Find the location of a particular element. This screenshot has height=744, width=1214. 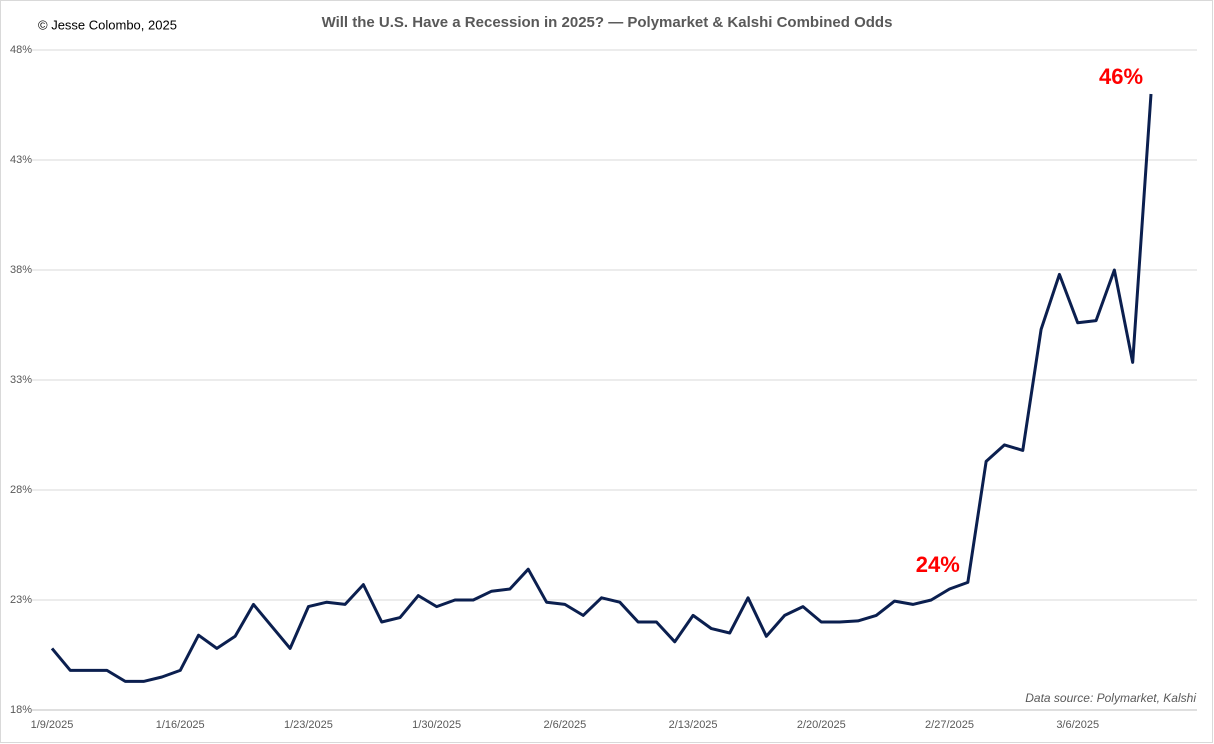

x-tick-label: 1/16/2025 is located at coordinates (180, 725).